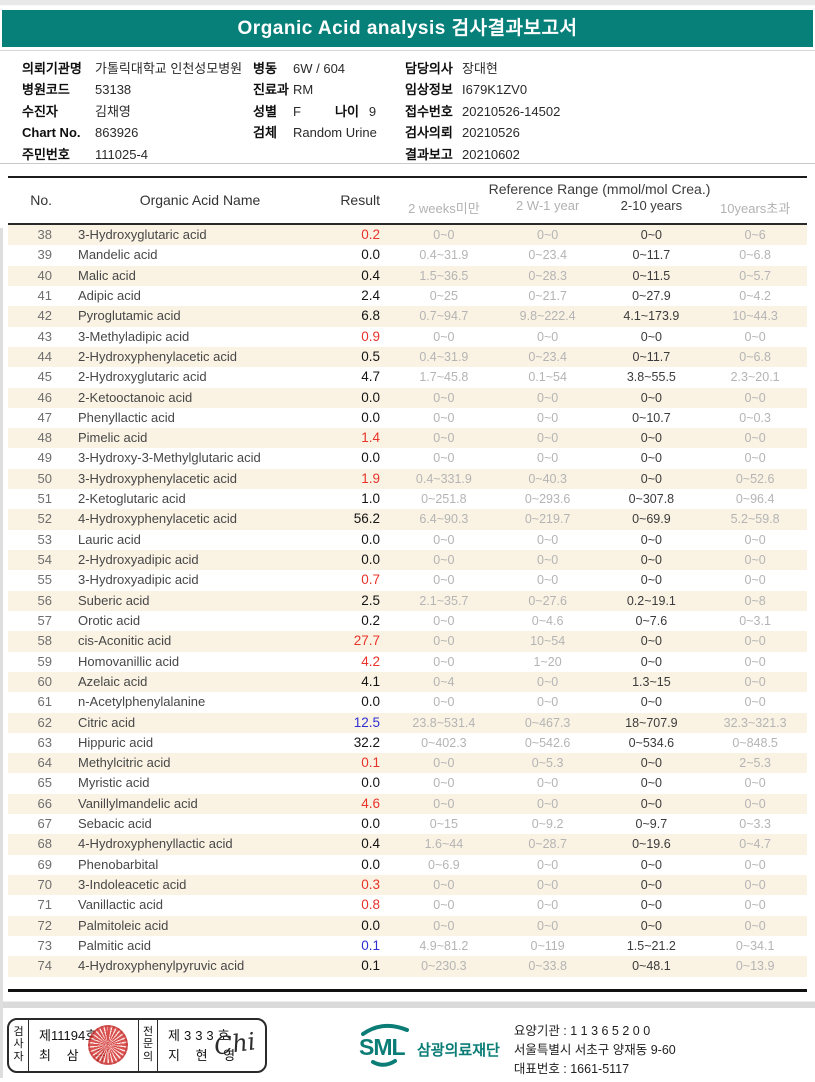  Describe the element at coordinates (315, 132) in the screenshot. I see `info-field: 검체 Random Urine` at that location.